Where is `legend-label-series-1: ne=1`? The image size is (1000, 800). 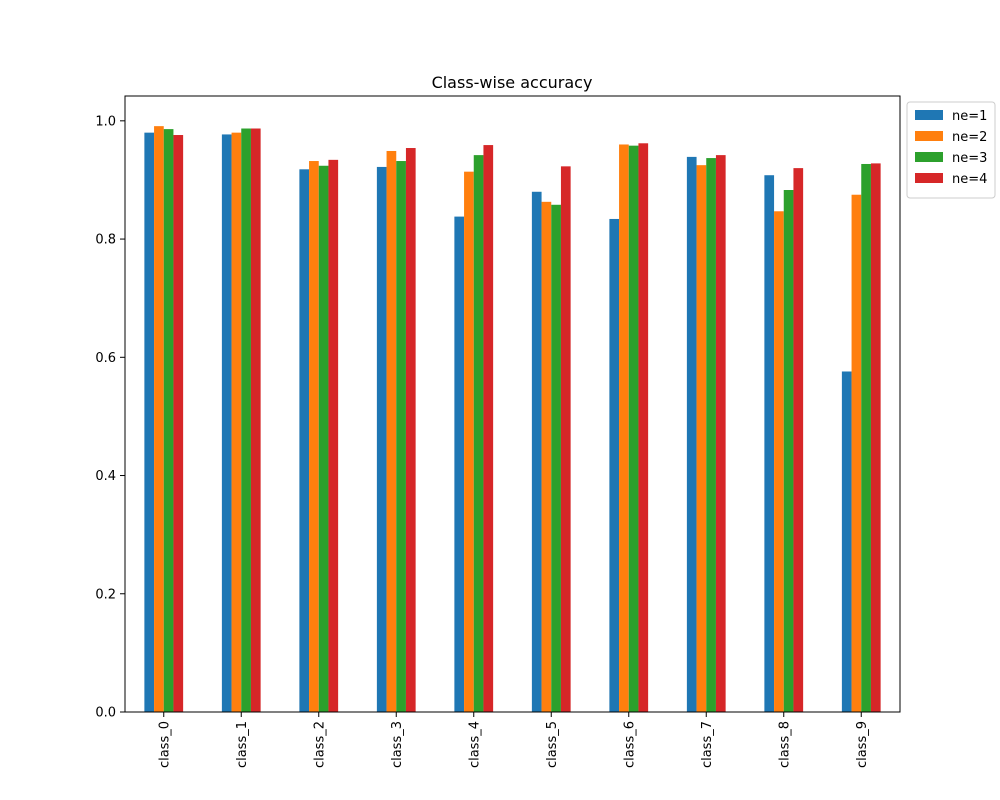
legend-label-series-1: ne=1 is located at coordinates (969, 116).